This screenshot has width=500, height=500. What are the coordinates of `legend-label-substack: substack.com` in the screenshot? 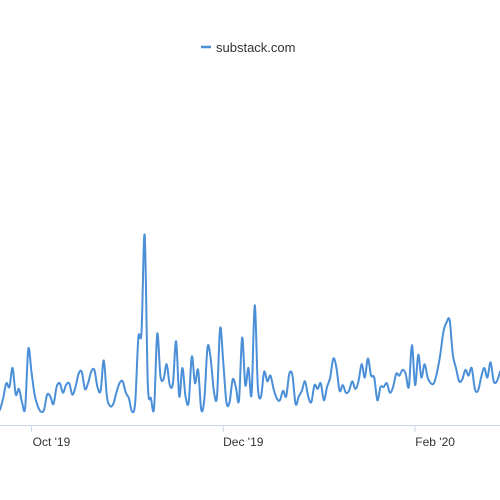 It's located at (255, 47).